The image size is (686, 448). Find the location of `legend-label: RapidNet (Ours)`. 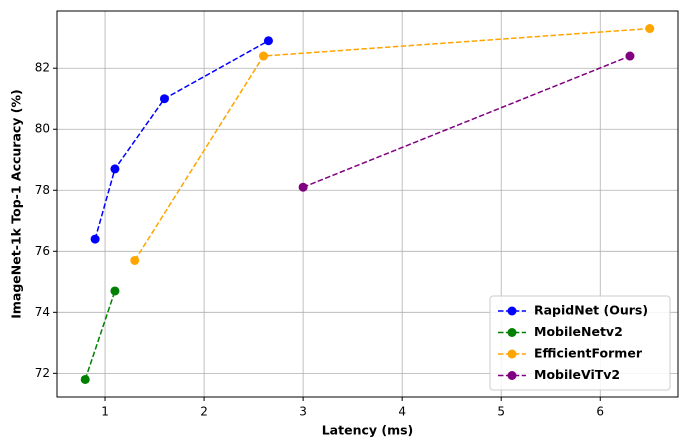

legend-label: RapidNet (Ours) is located at coordinates (591, 310).